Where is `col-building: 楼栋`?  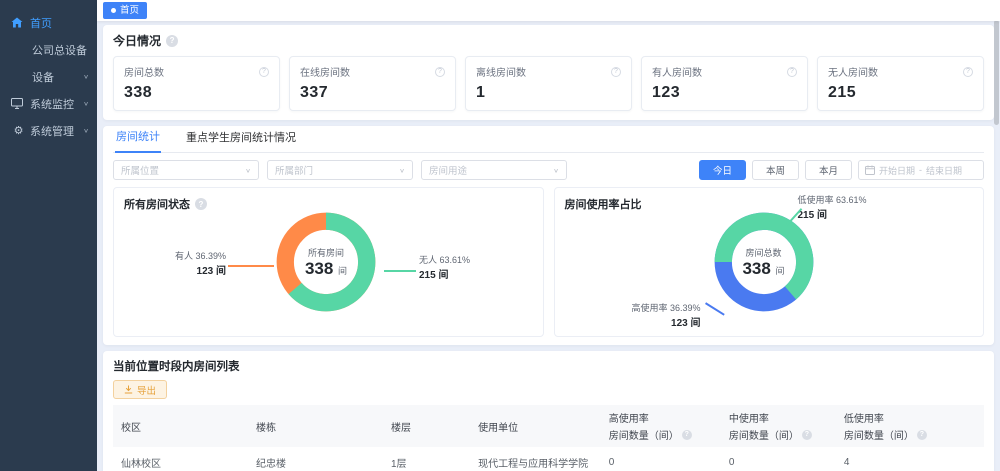
col-building: 楼栋 is located at coordinates (315, 426).